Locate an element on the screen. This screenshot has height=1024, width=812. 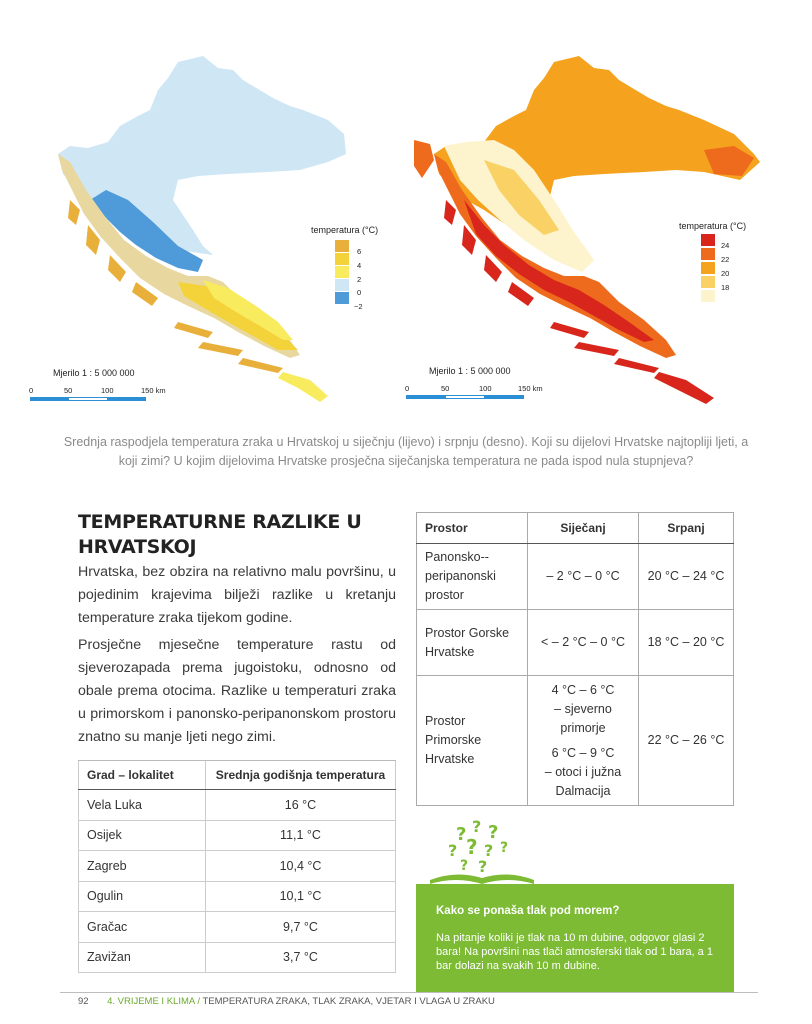
right-scale-tick: 0 is located at coordinates (407, 388).